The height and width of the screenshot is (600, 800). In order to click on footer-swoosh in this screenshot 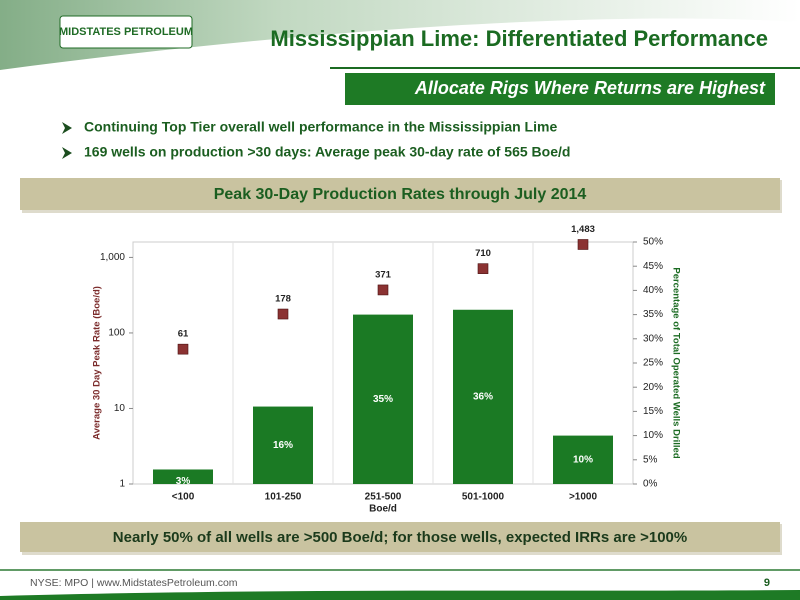, I will do `click(400, 595)`.